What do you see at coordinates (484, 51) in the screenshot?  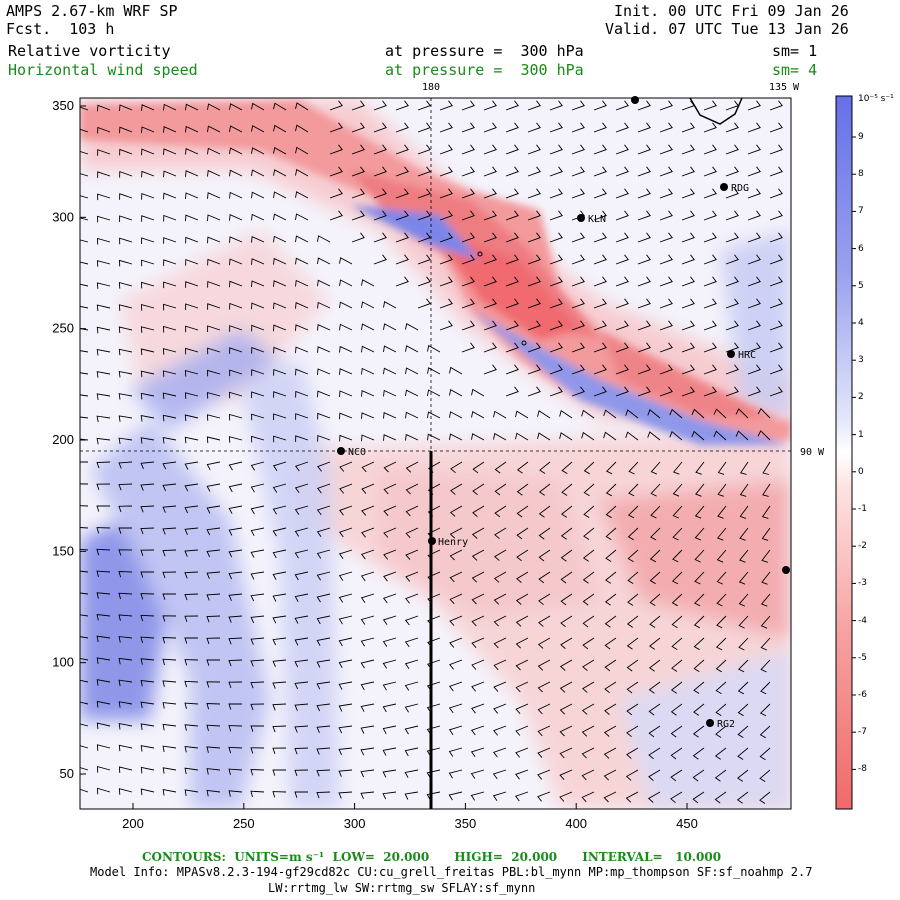 I see `field1-level: at pressure = 300 hPa` at bounding box center [484, 51].